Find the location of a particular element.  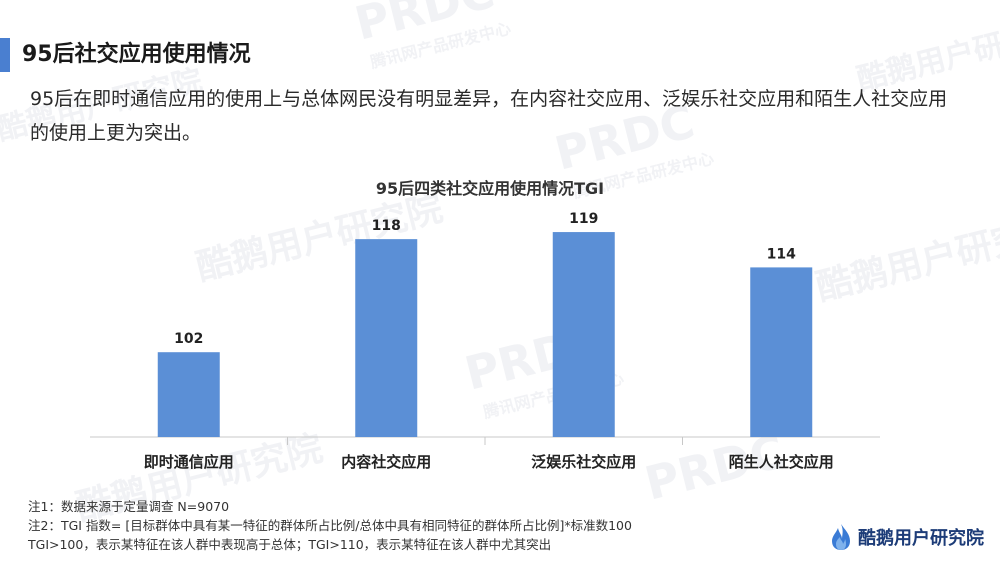

logo-text: 酷鹅用户研究院 is located at coordinates (921, 538).